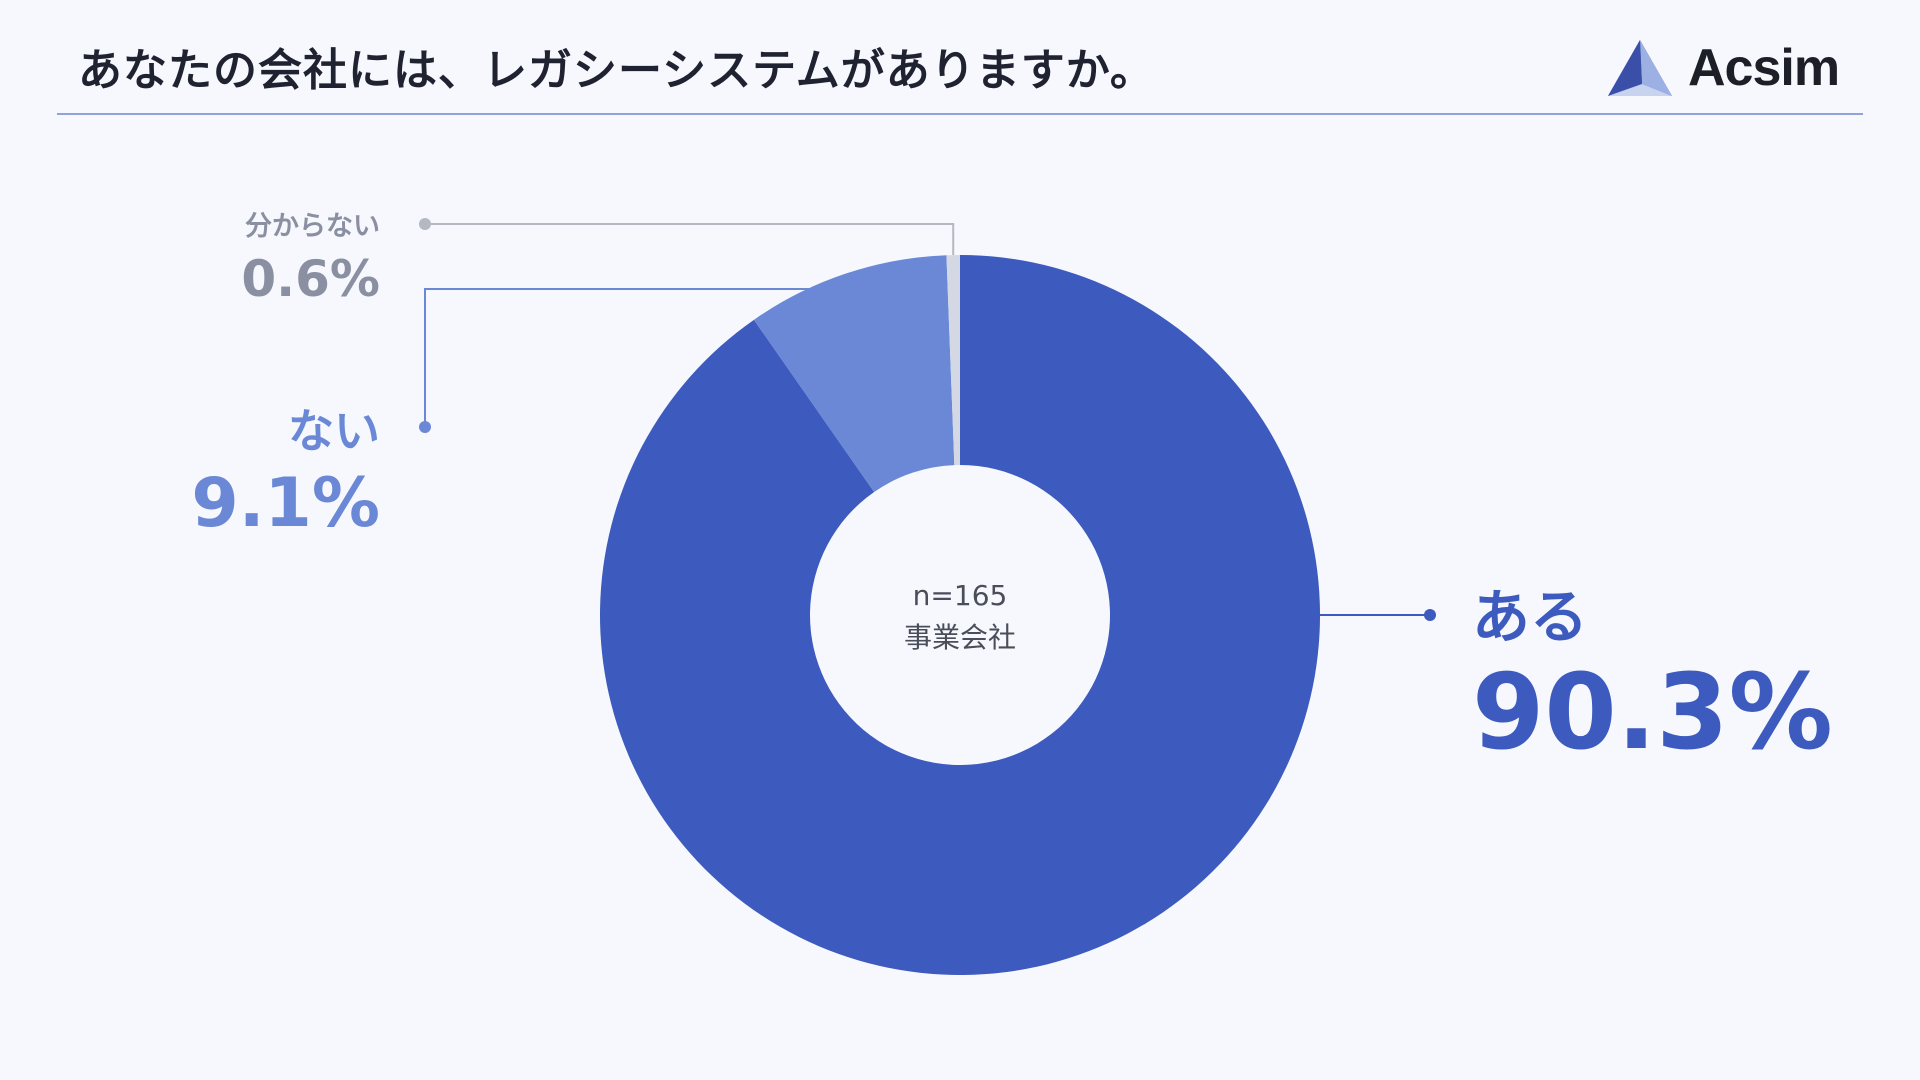 The image size is (1920, 1080). Describe the element at coordinates (310, 279) in the screenshot. I see `value-label-wakaranai: 0.6%` at that location.